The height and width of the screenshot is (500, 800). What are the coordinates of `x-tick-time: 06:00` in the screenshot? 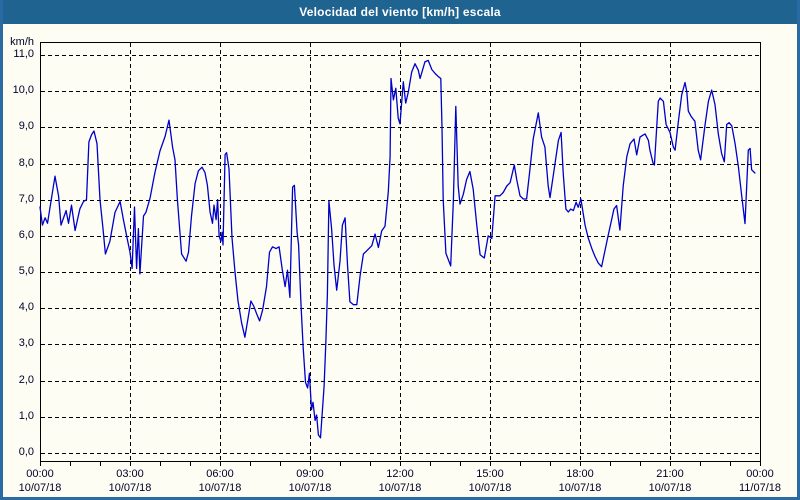 It's located at (220, 474).